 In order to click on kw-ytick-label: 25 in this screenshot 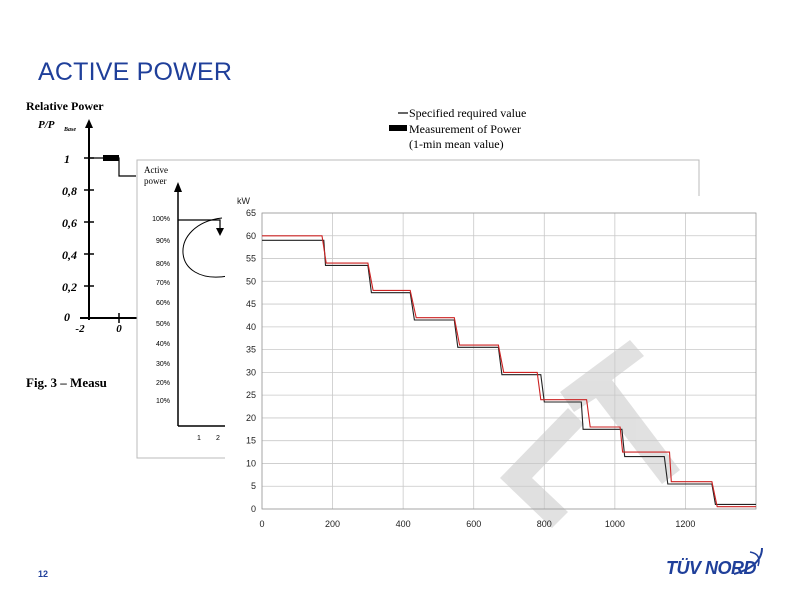, I will do `click(251, 395)`.